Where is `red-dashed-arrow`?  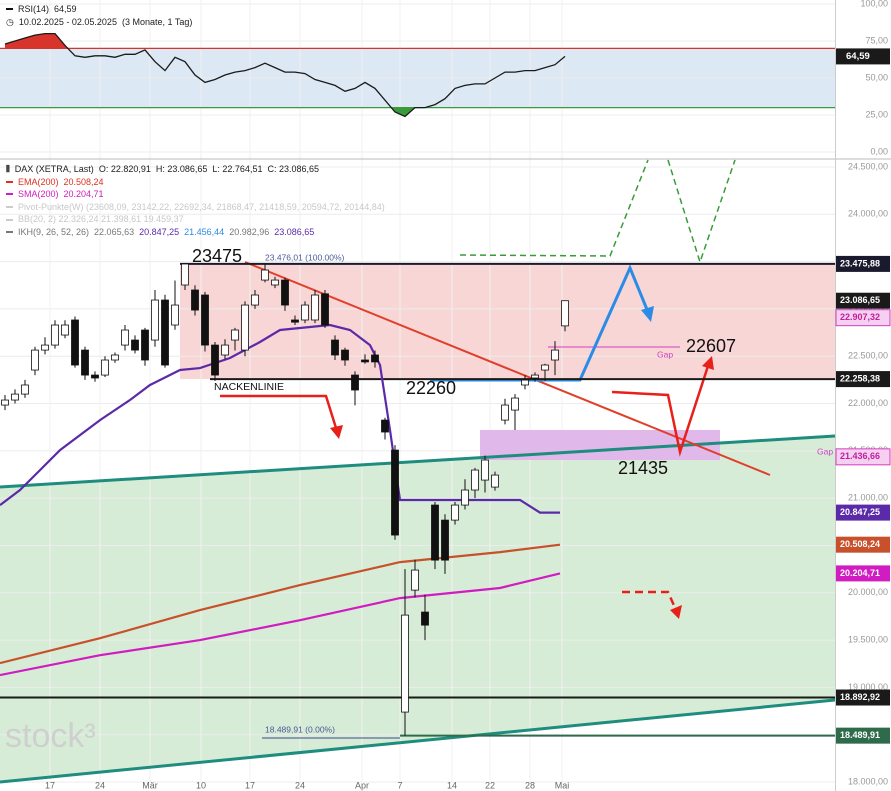 red-dashed-arrow is located at coordinates (650, 600).